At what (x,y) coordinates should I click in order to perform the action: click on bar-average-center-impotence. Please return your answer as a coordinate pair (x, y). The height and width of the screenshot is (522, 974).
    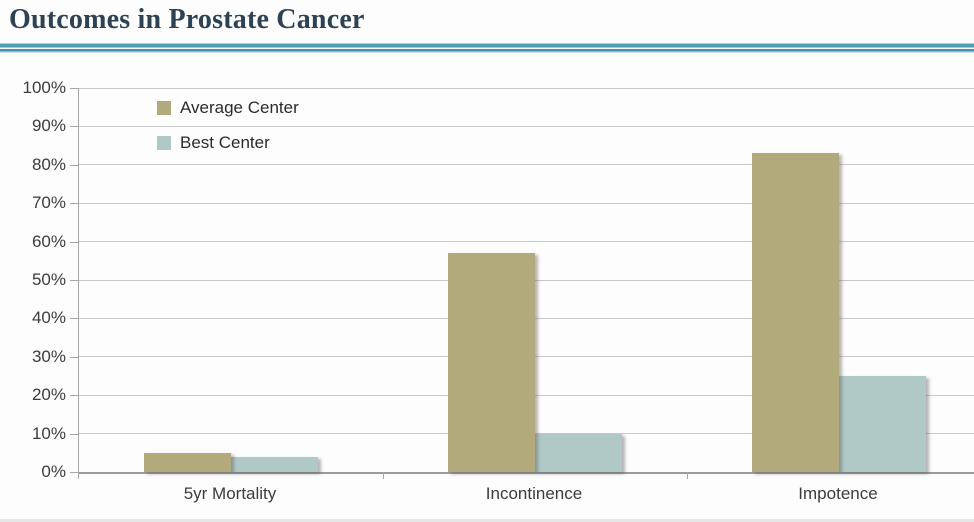
    Looking at the image, I should click on (795, 312).